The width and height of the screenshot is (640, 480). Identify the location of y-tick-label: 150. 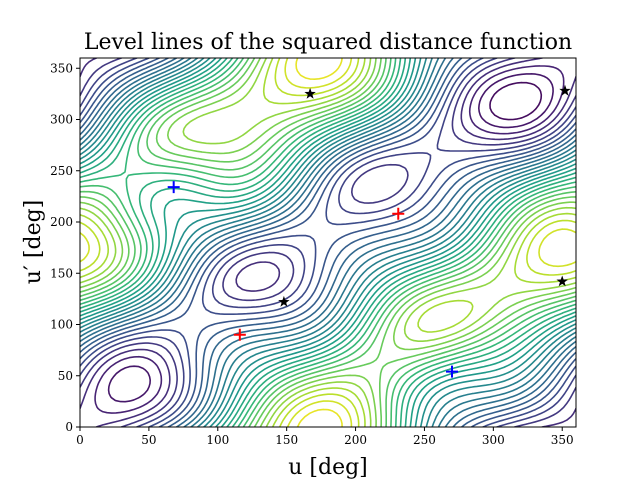
(61, 273).